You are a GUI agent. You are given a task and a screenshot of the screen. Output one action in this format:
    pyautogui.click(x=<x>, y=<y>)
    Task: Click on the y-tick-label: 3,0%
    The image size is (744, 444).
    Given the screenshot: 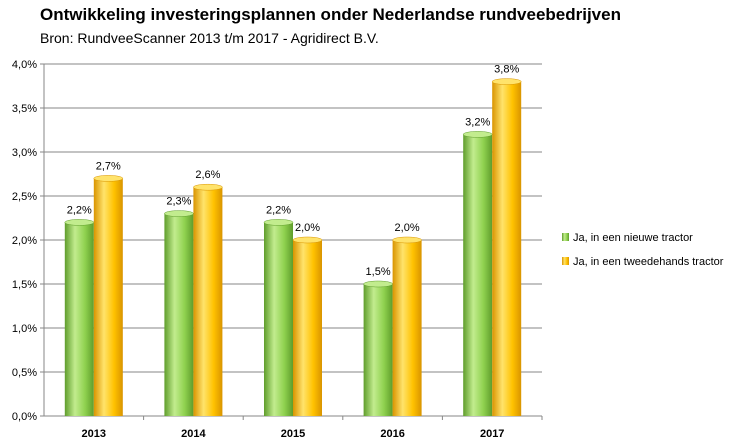 What is the action you would take?
    pyautogui.click(x=24, y=153)
    